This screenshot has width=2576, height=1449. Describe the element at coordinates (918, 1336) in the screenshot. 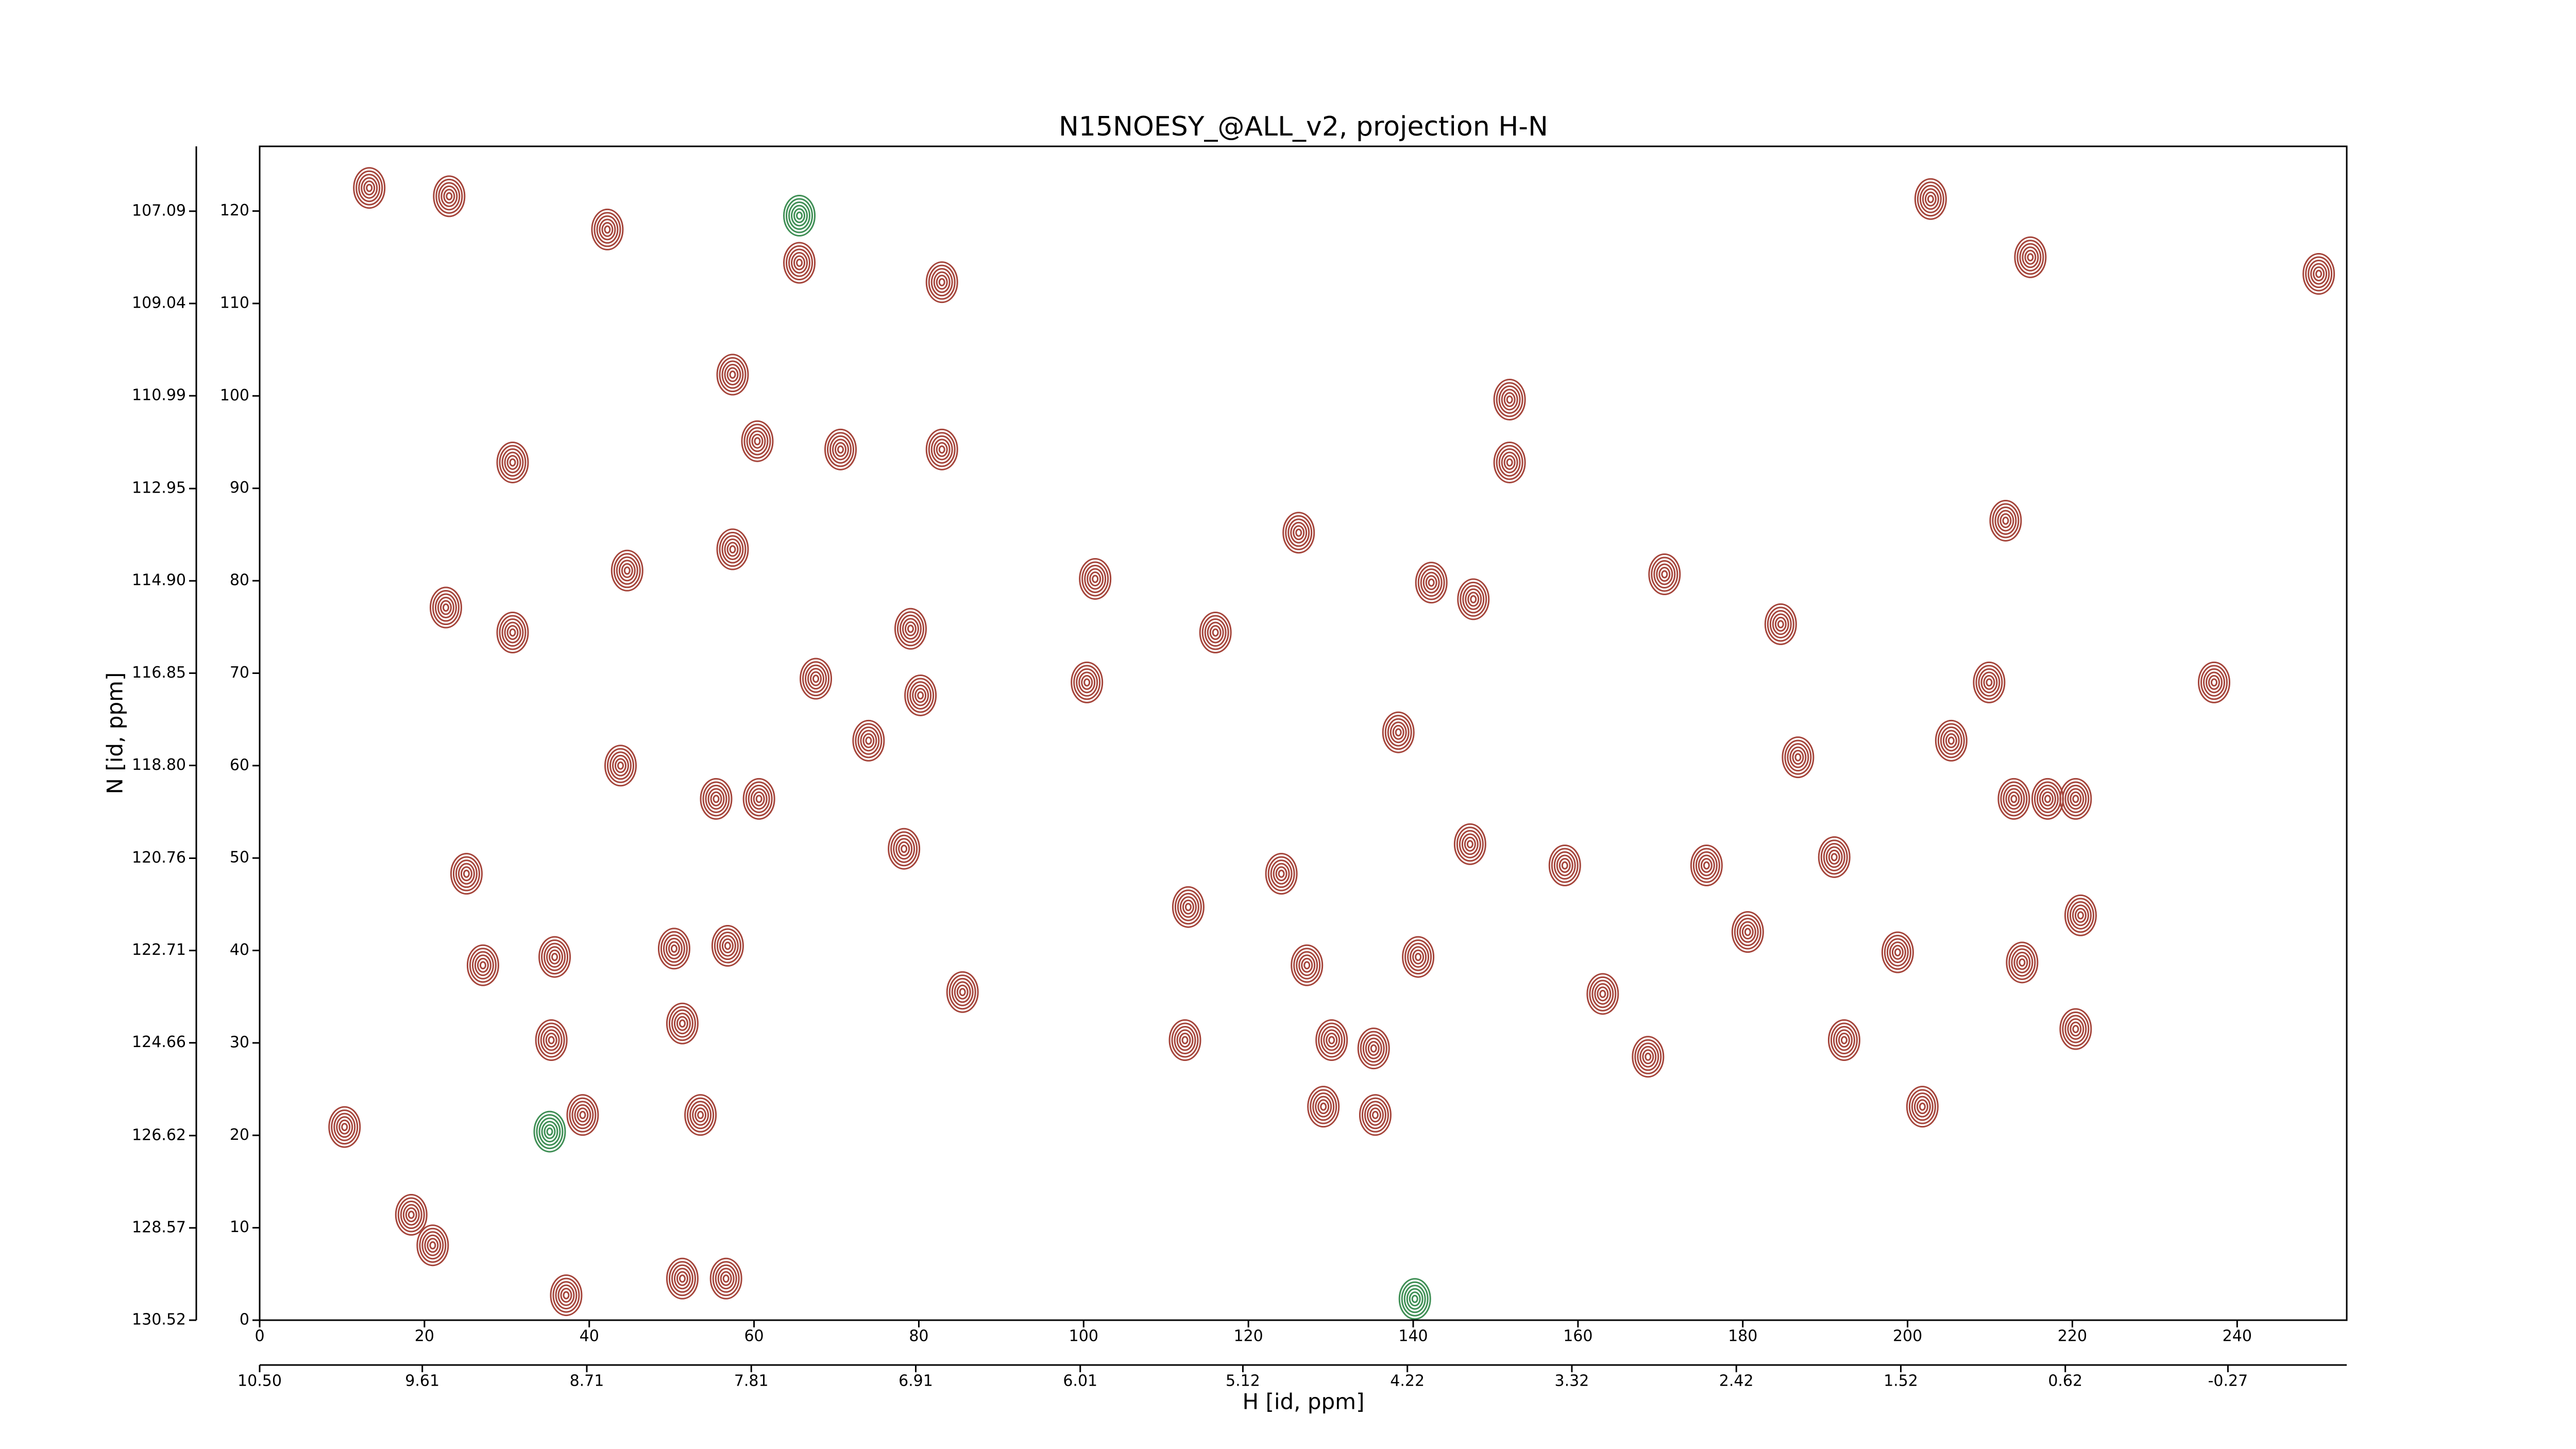

I see `x-tick-label: 80` at that location.